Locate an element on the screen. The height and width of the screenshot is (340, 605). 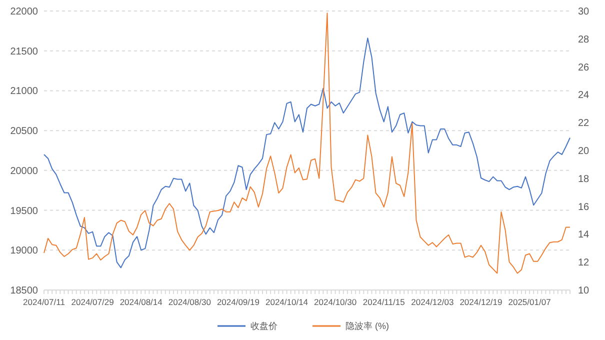
y2-tick-label: 10 is located at coordinates (584, 291).